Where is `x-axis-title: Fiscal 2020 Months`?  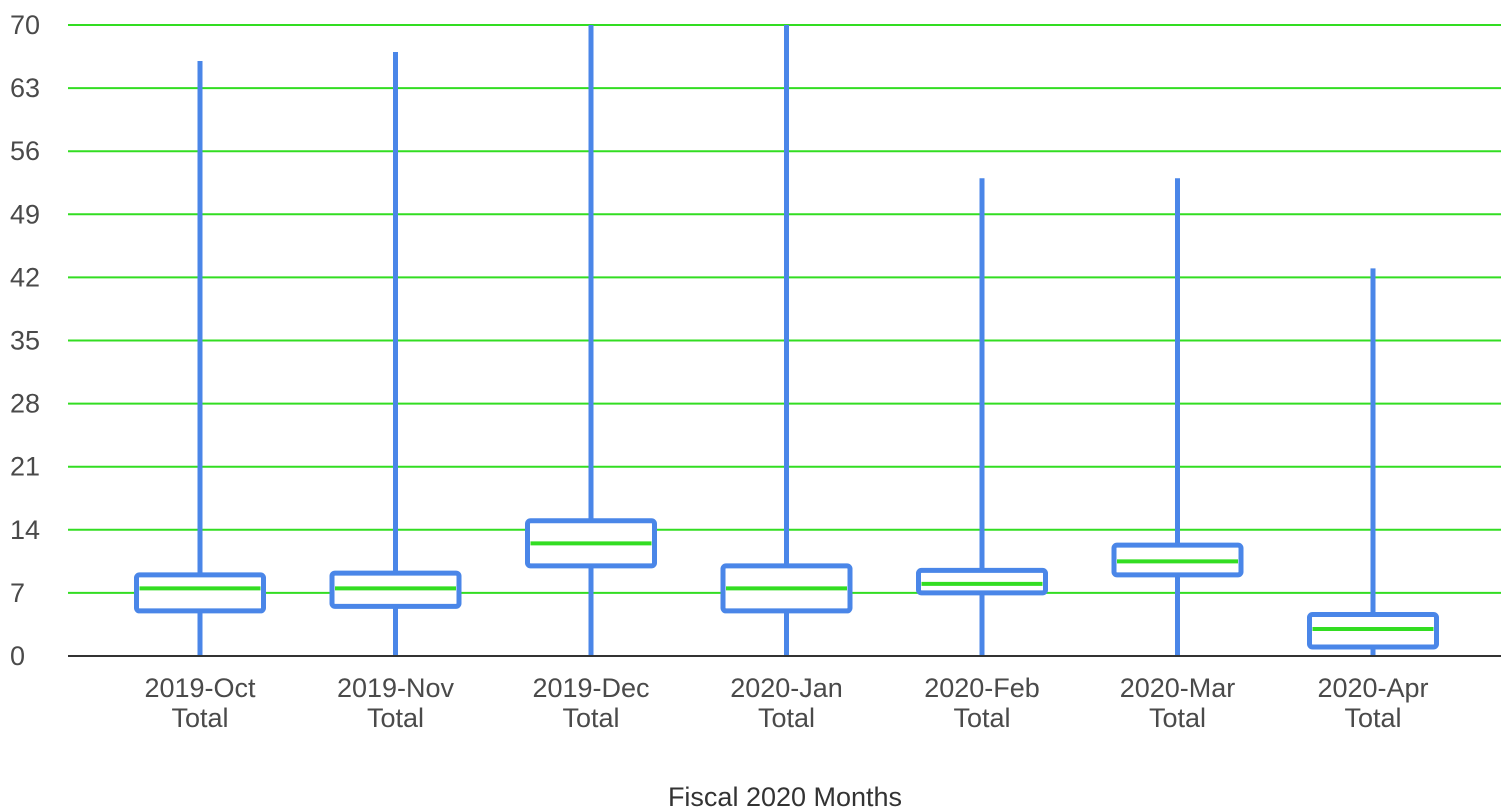
x-axis-title: Fiscal 2020 Months is located at coordinates (785, 796).